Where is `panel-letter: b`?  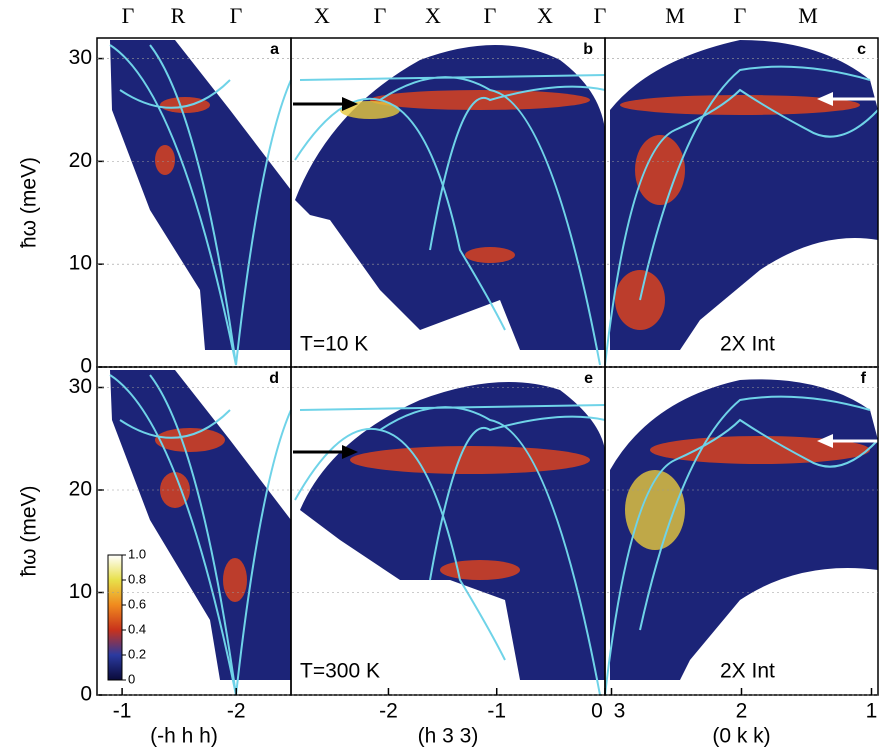 panel-letter: b is located at coordinates (588, 49).